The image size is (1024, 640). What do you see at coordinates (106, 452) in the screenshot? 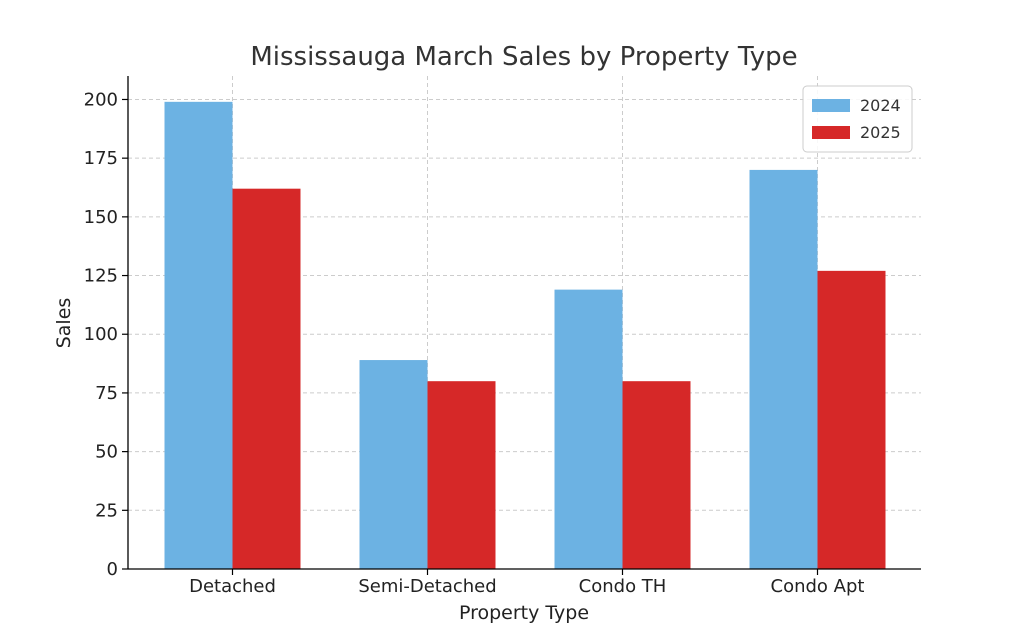
I see `y-tick-label: 50` at bounding box center [106, 452].